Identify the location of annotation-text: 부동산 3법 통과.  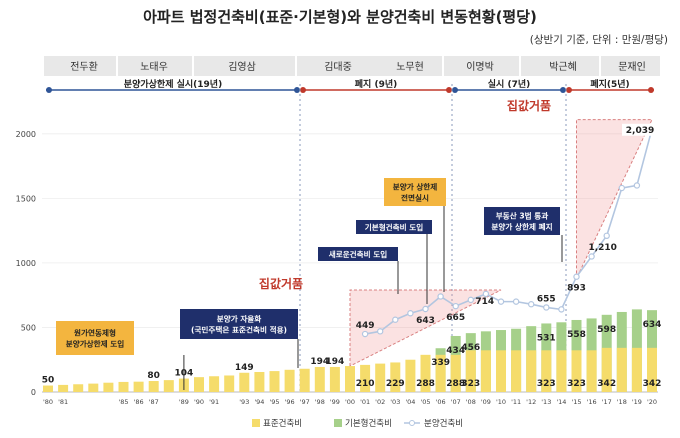
(522, 216).